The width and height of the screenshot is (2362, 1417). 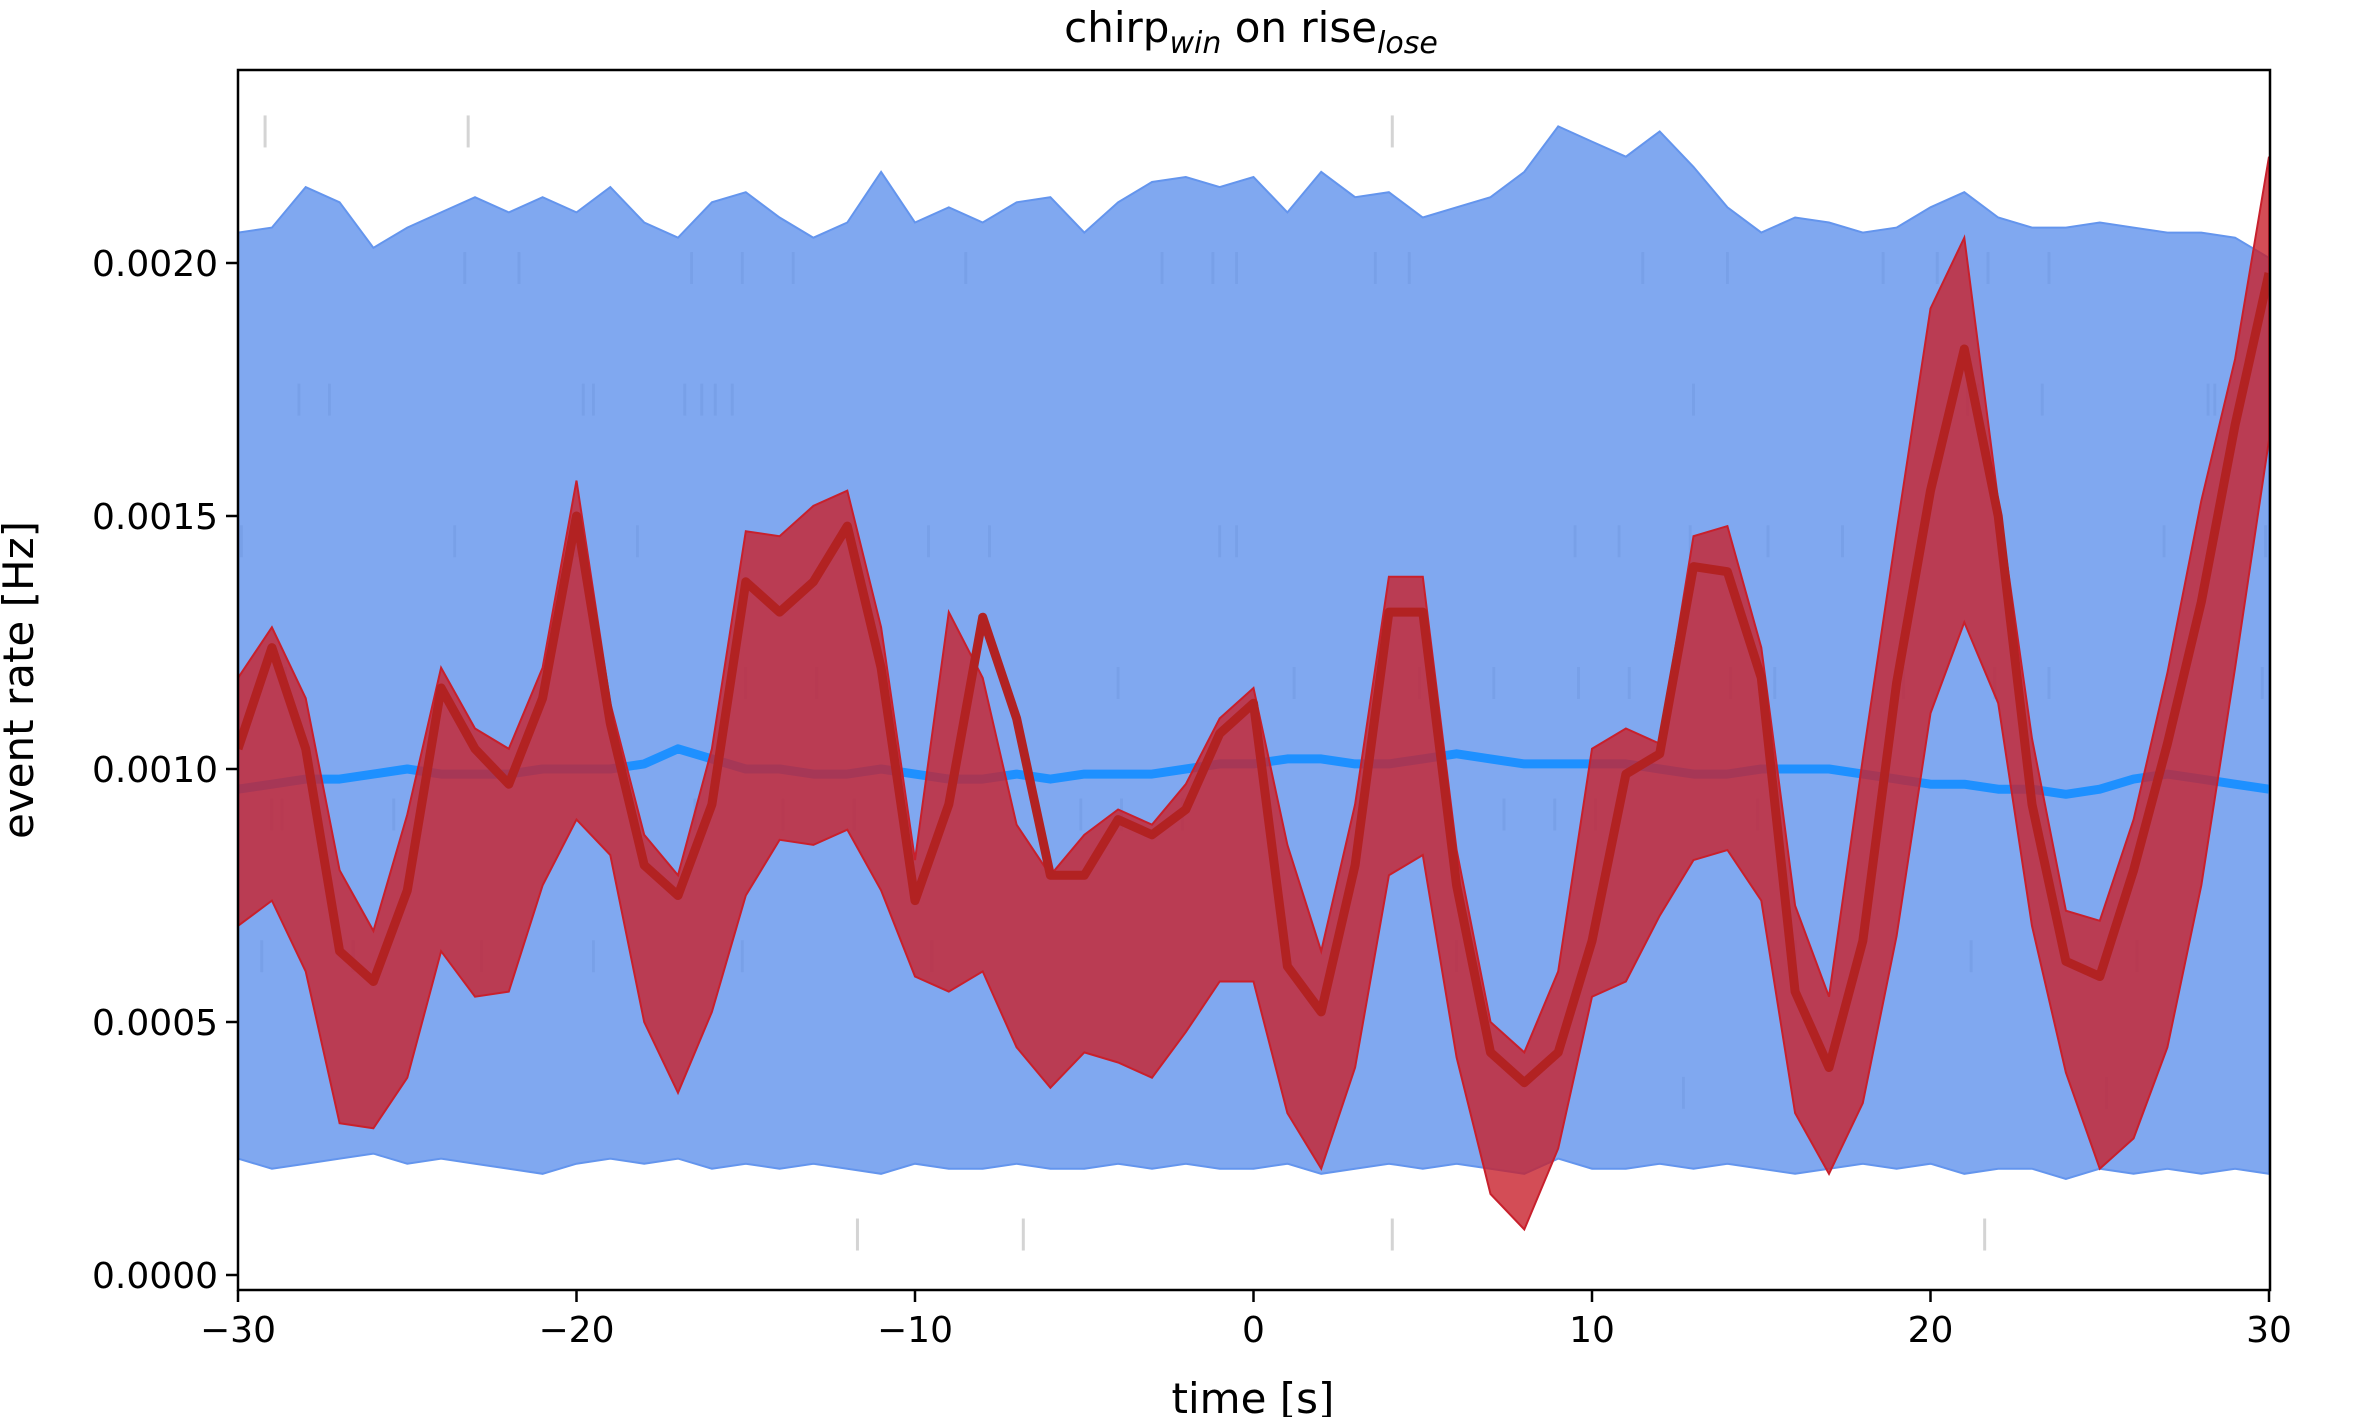 I want to click on y-axis: 0.0000 0.0005 0.0010 0.0015 0.0020, so click(x=165, y=770).